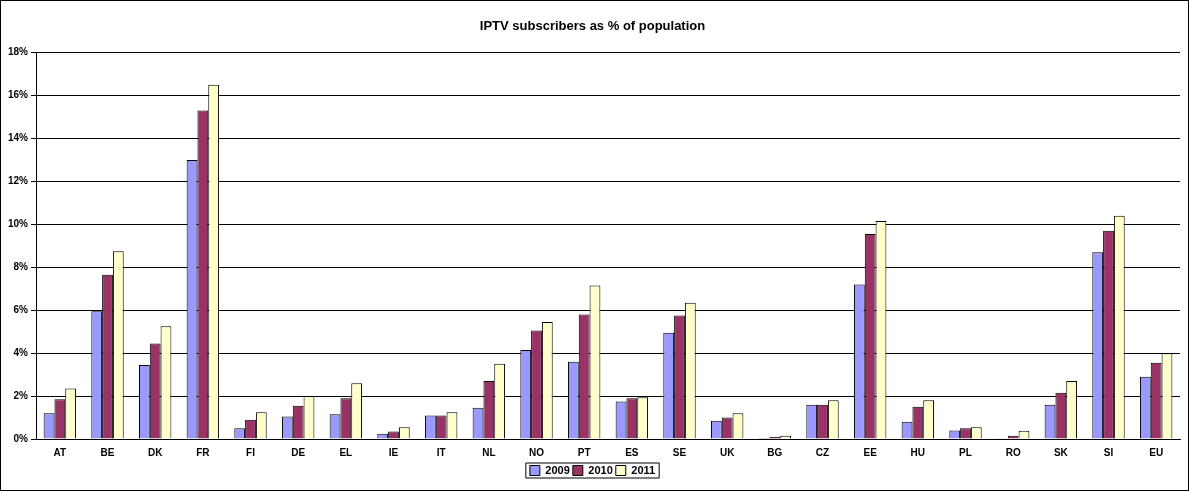 The image size is (1189, 491). Describe the element at coordinates (155, 452) in the screenshot. I see `x-tick-label: DK` at that location.